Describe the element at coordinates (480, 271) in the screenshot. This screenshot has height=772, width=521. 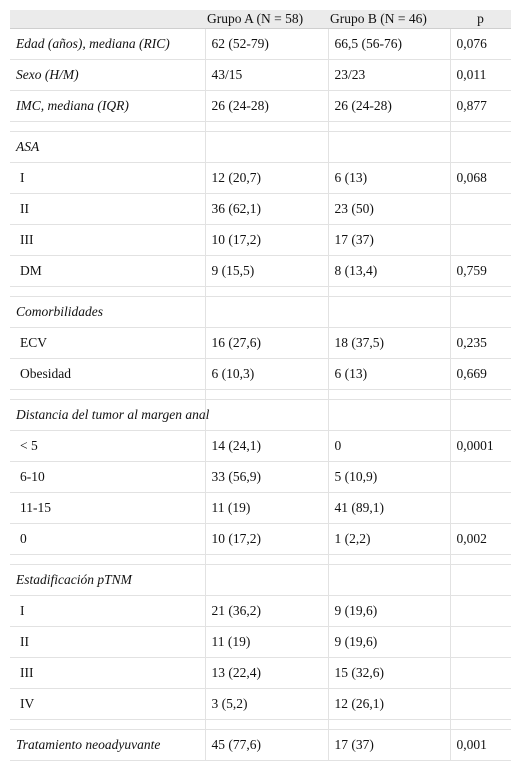
I see `cell: 0,759` at that location.